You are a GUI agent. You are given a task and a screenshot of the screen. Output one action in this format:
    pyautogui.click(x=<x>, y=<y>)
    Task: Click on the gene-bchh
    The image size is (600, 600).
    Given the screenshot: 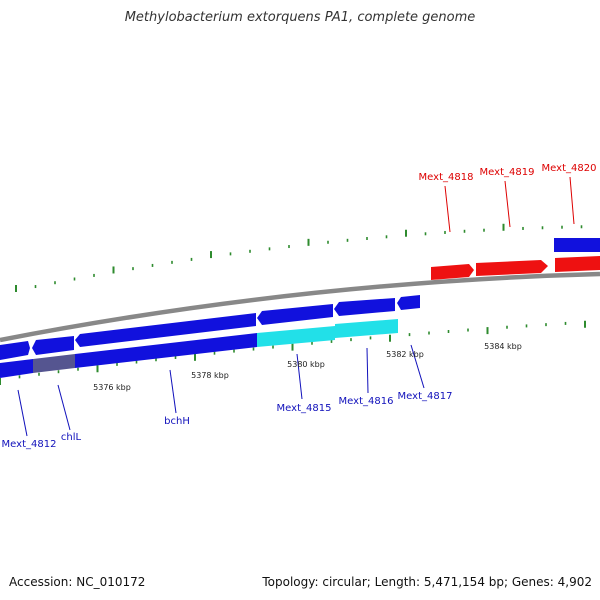 What is the action you would take?
    pyautogui.click(x=166, y=350)
    